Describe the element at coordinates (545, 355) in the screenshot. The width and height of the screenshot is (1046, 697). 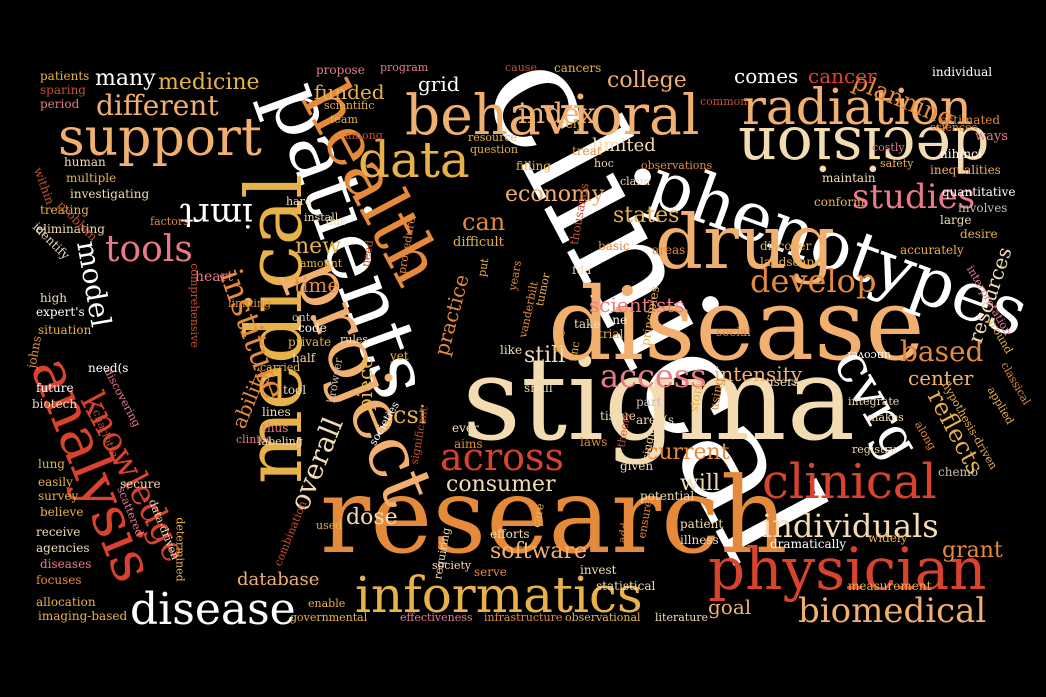
I see `word-still: still` at that location.